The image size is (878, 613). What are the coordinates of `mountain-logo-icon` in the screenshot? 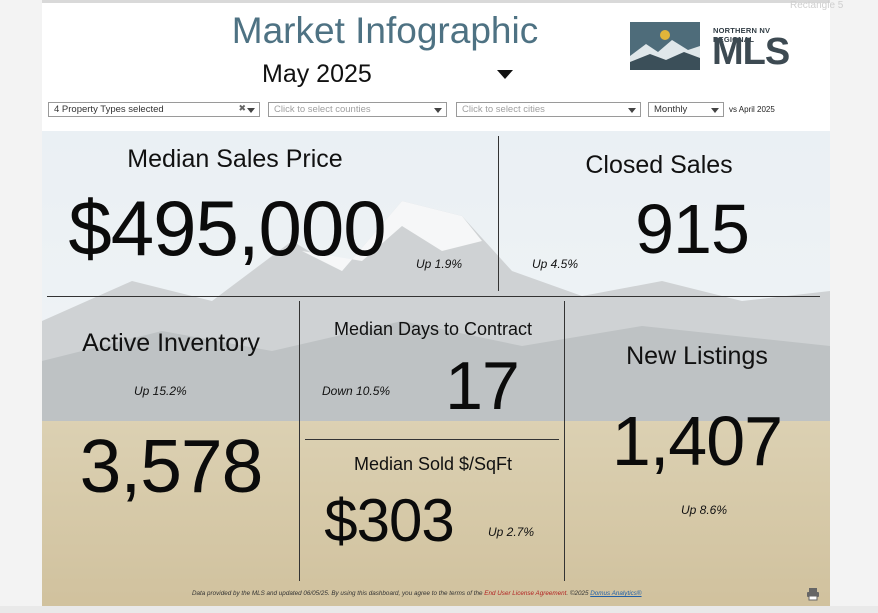 It's located at (665, 46).